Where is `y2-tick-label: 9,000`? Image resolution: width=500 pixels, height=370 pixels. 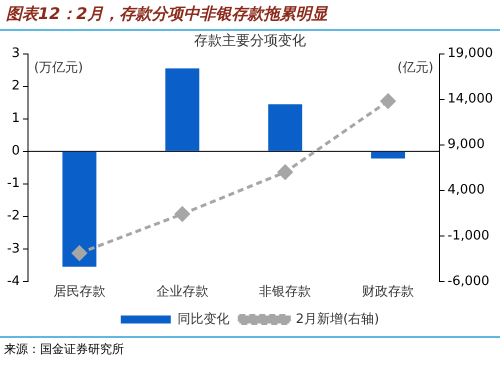 y2-tick-label: 9,000 is located at coordinates (466, 144).